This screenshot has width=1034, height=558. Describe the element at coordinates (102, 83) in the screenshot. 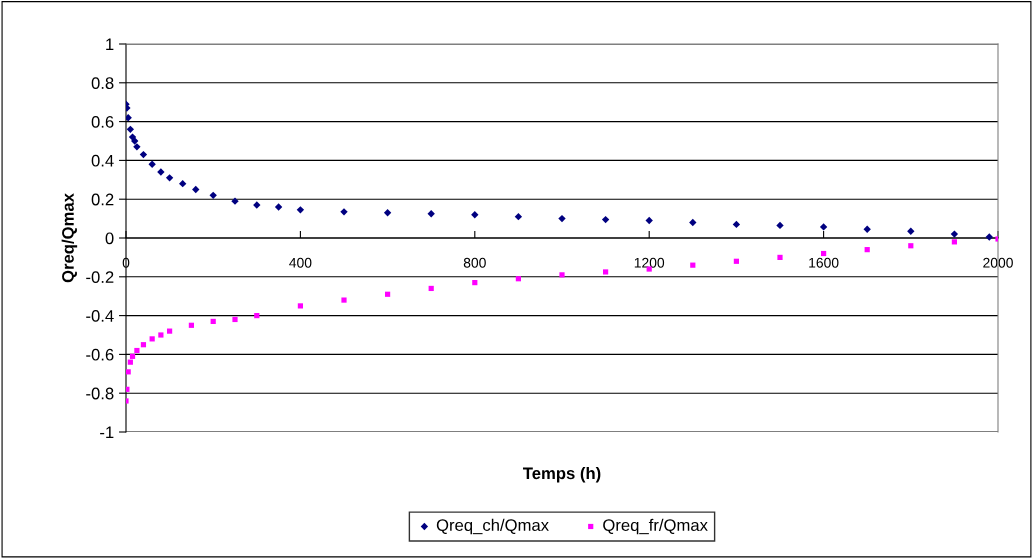

I see `y-tick-label: 0.8` at that location.